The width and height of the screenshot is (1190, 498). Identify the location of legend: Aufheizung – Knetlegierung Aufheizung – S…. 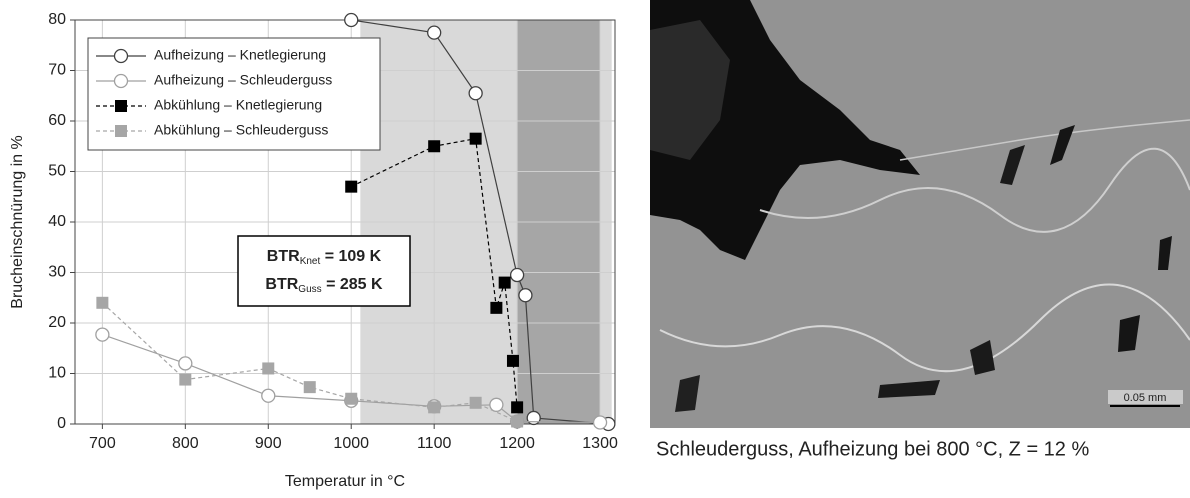
(234, 94).